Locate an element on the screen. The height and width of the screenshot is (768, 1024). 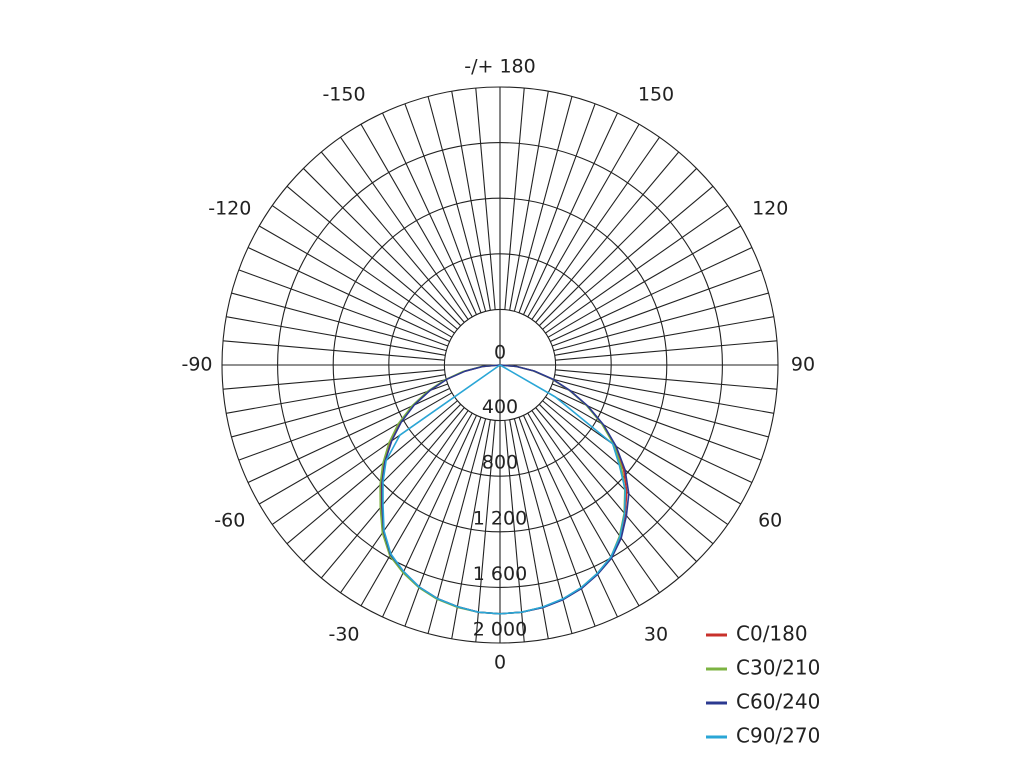
legend-item: C0/180 is located at coordinates (757, 634).